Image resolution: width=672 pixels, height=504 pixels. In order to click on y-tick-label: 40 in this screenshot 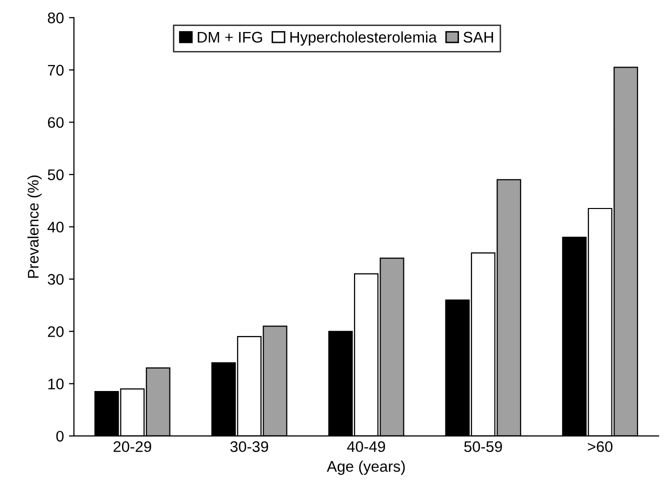, I will do `click(56, 227)`.